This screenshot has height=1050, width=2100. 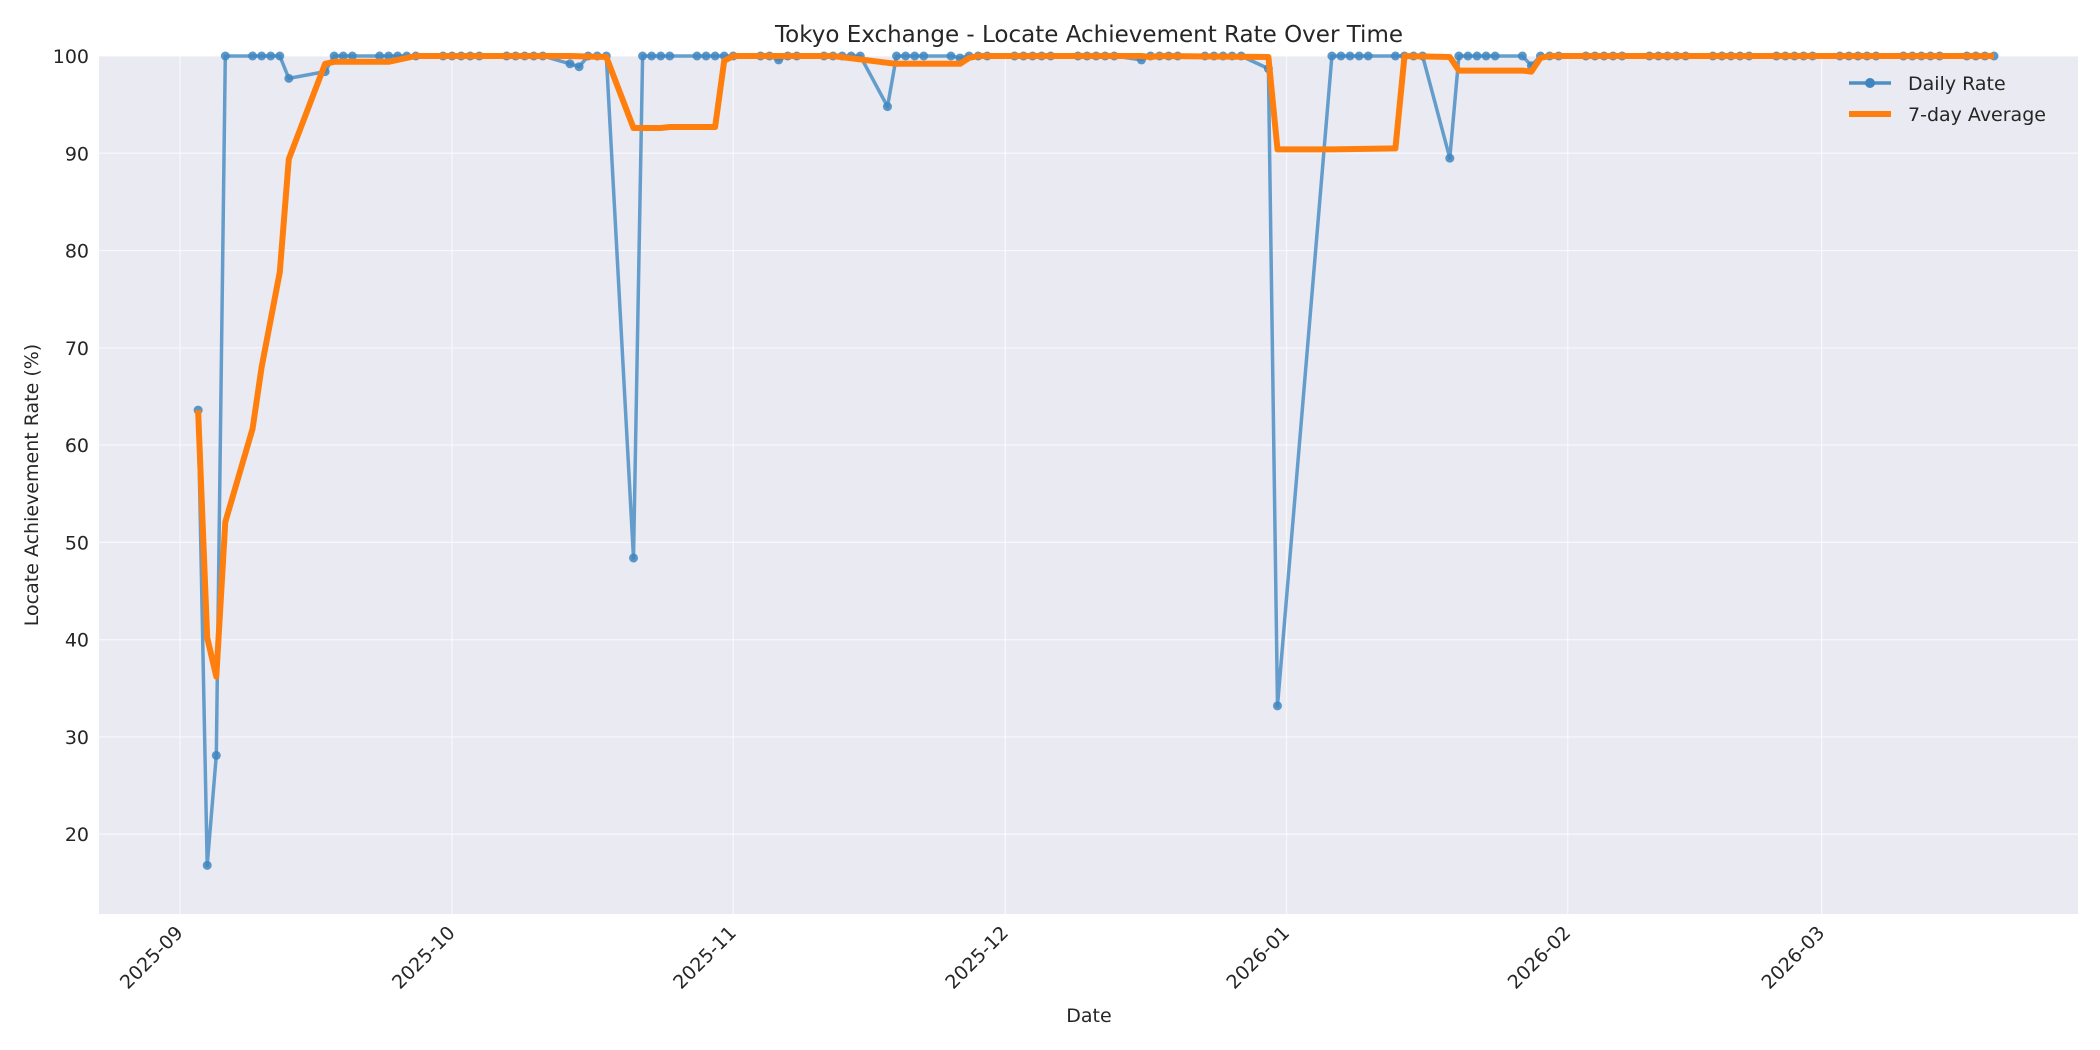 I want to click on x-tick-label: 2026-02, so click(x=1540, y=958).